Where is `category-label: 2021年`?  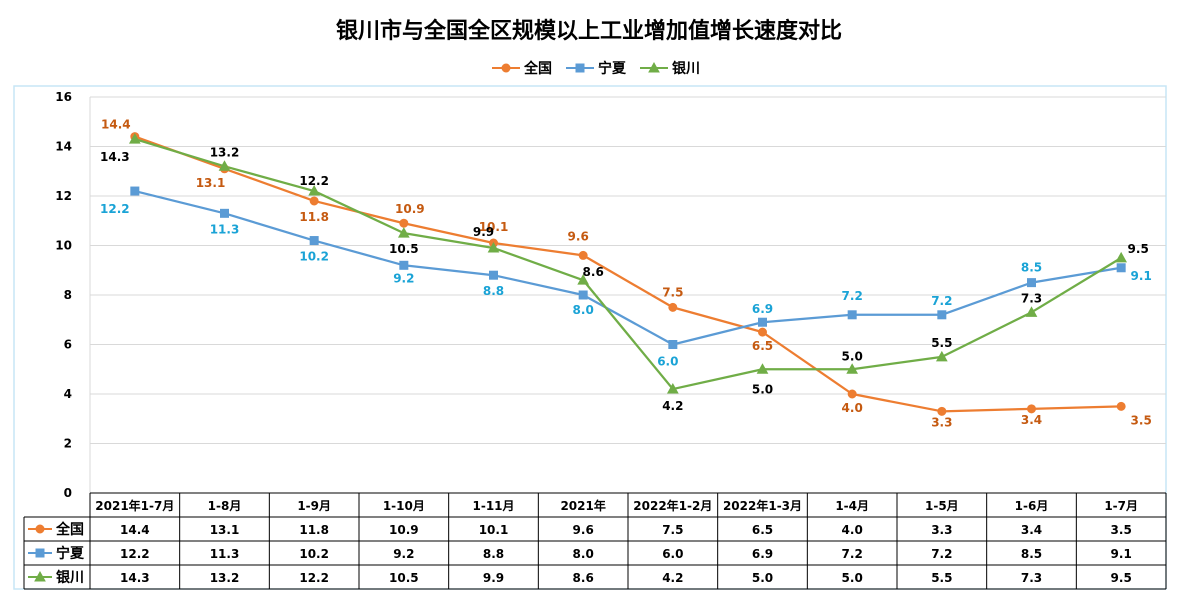 category-label: 2021年 is located at coordinates (582, 505).